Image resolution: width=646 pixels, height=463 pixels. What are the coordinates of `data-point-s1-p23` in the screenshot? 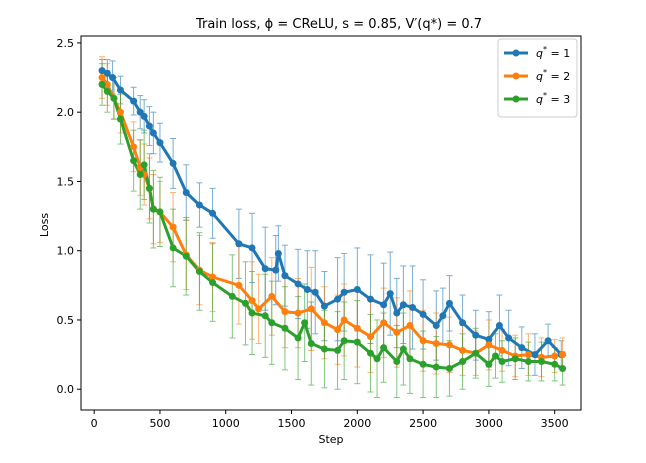 It's located at (324, 306).